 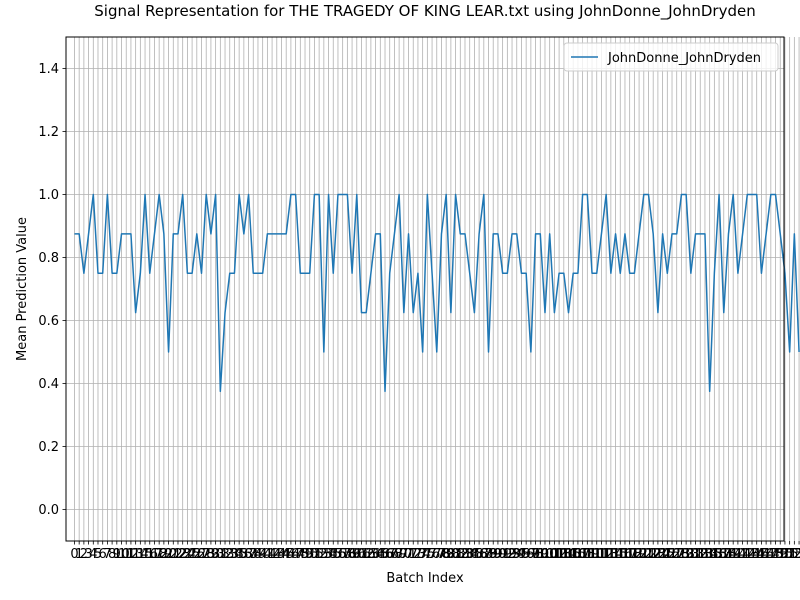 I want to click on x-tick-label: 44, so click(x=281, y=554).